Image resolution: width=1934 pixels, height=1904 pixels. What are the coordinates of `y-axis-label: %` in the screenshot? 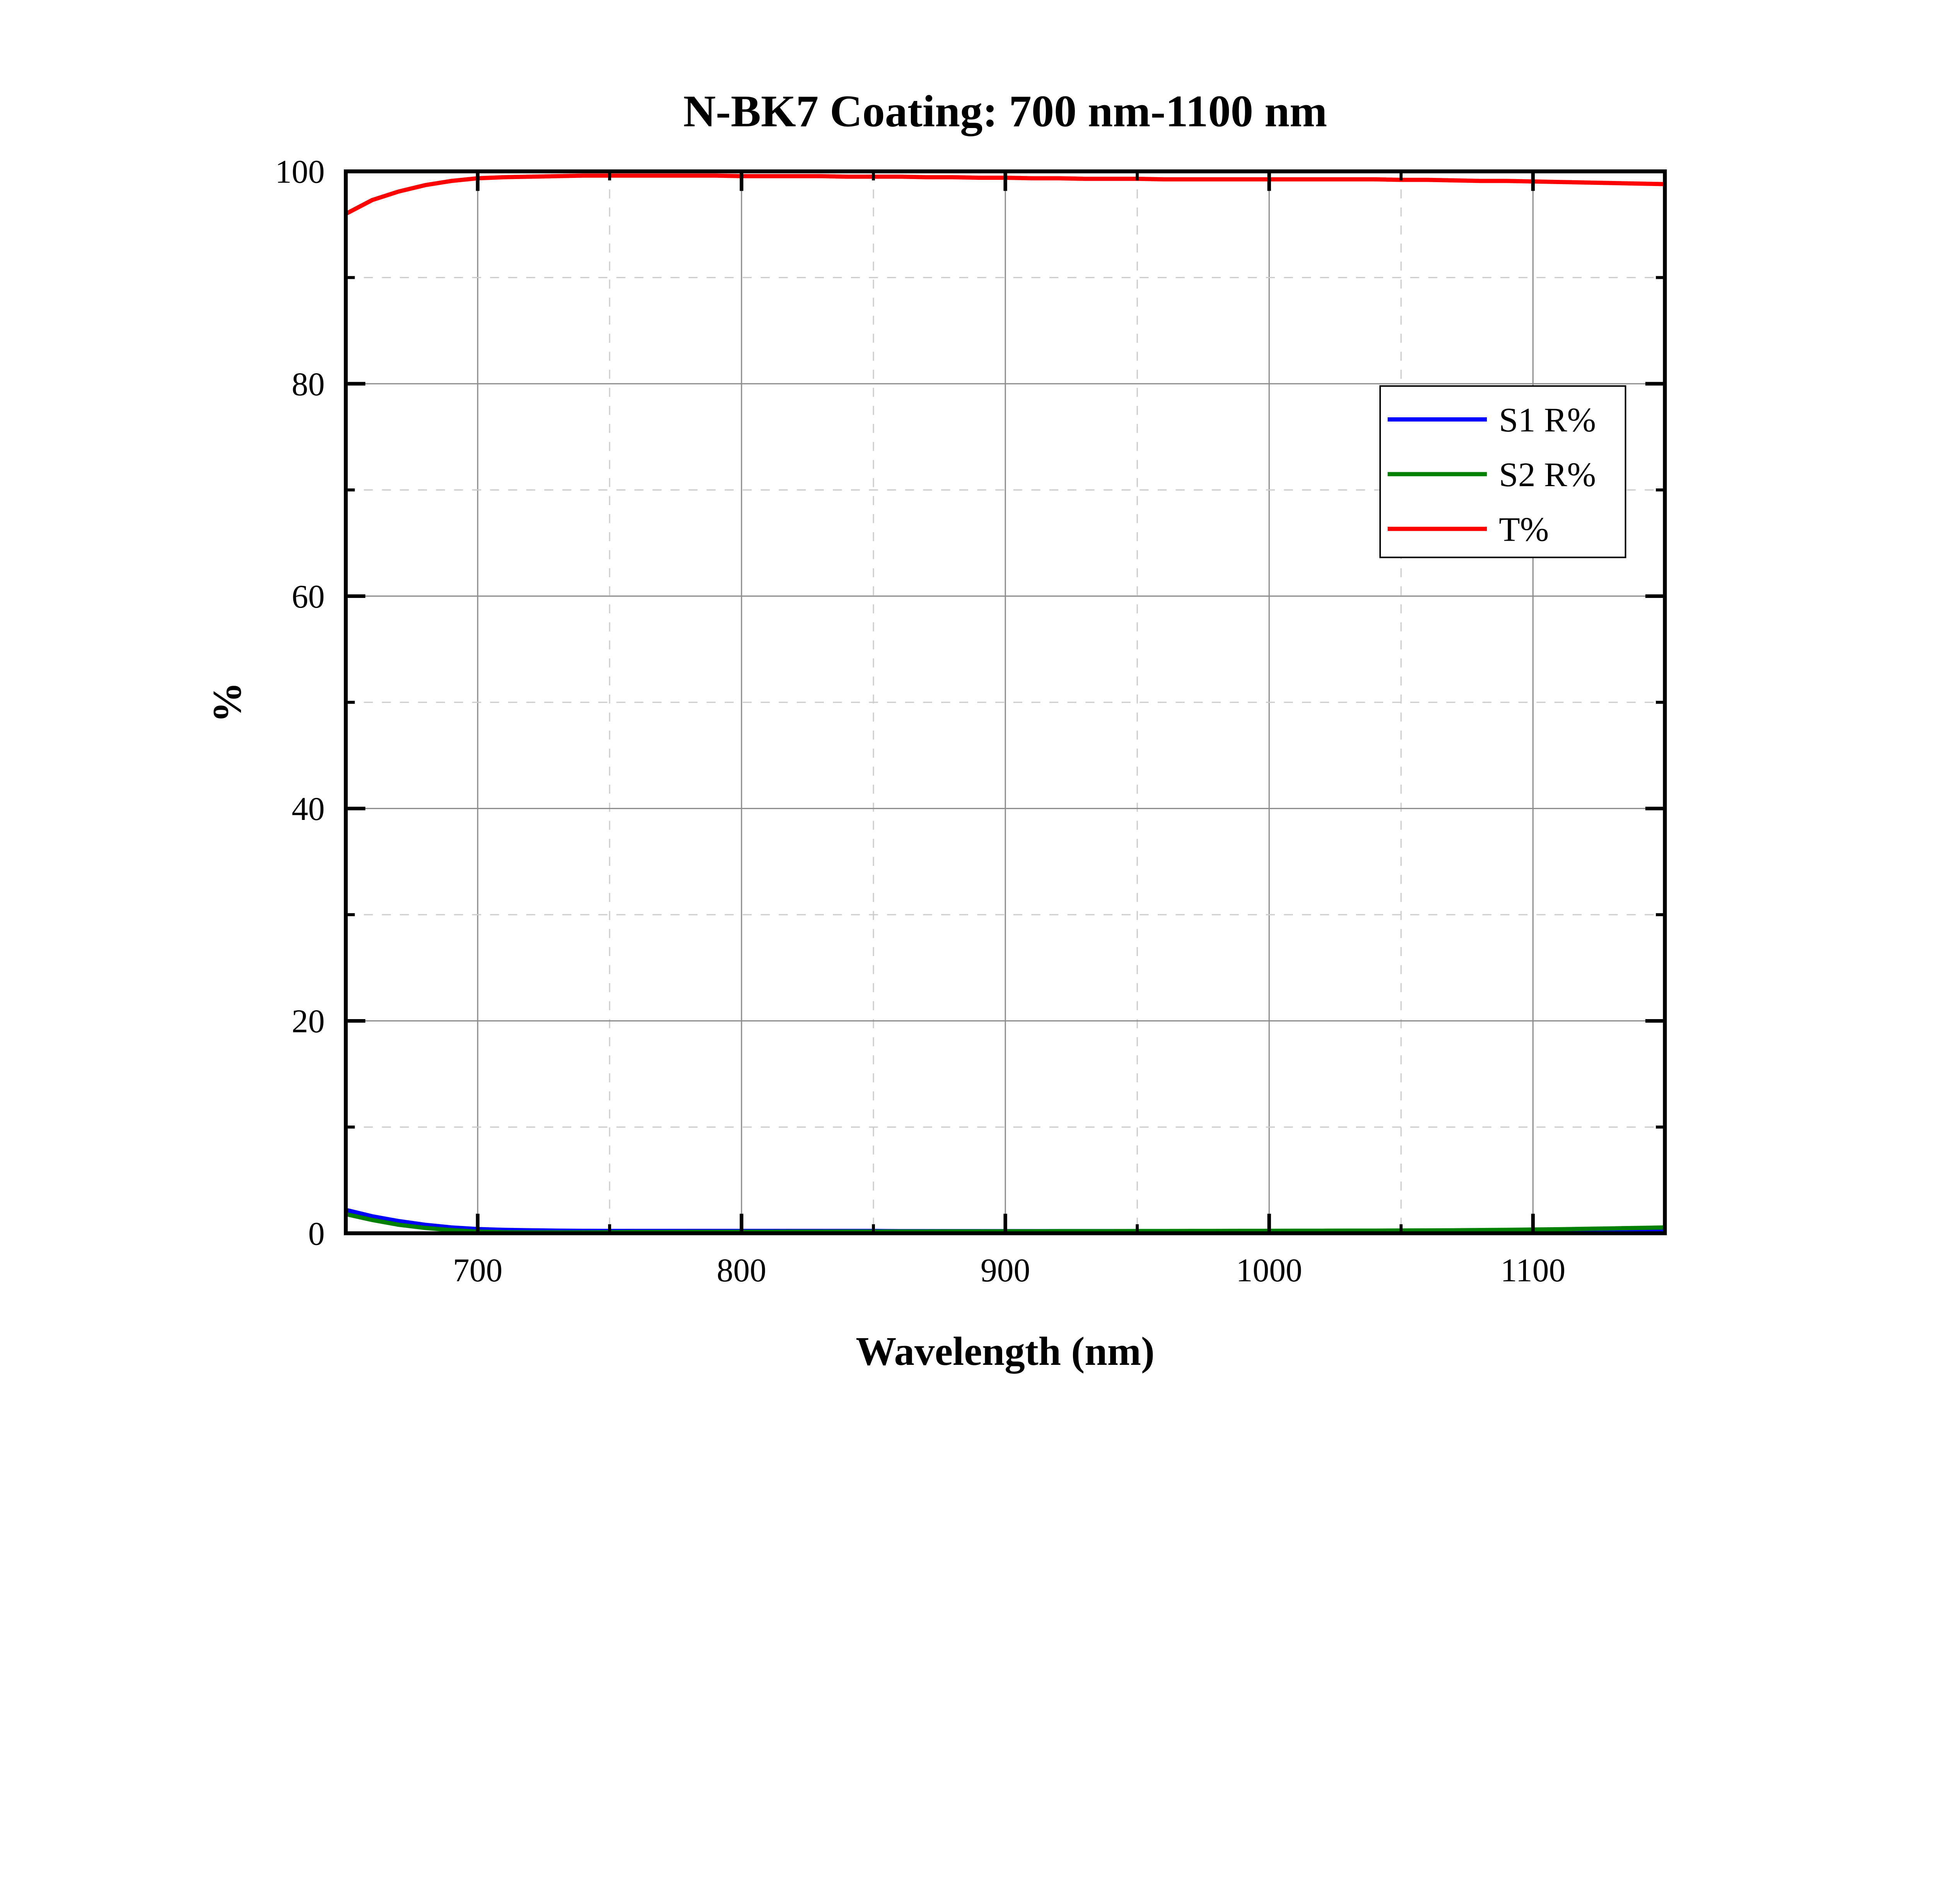 It's located at (226, 702).